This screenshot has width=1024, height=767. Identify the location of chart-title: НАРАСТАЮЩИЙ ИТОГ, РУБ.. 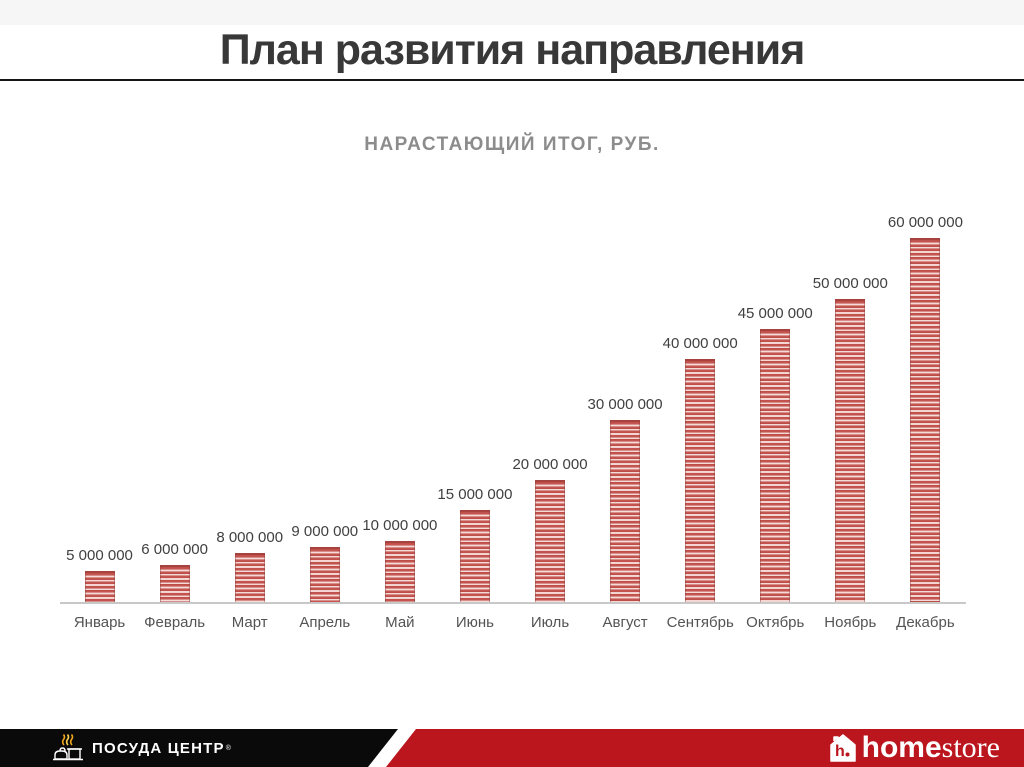
(512, 144).